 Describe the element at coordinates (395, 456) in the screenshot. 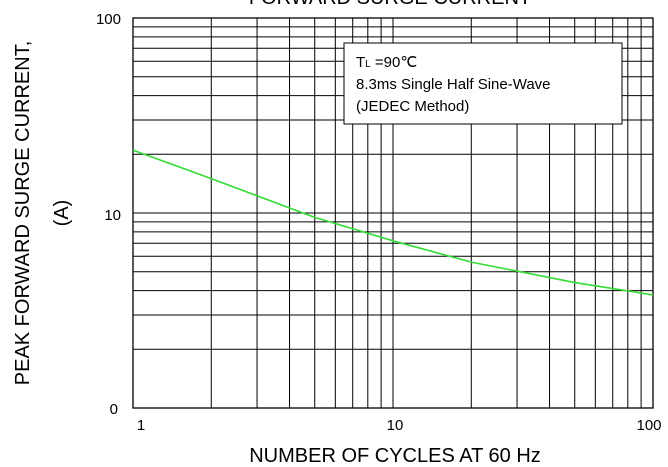

I see `x-axis-label: NUMBER OF CYCLES AT 60 Hz` at that location.